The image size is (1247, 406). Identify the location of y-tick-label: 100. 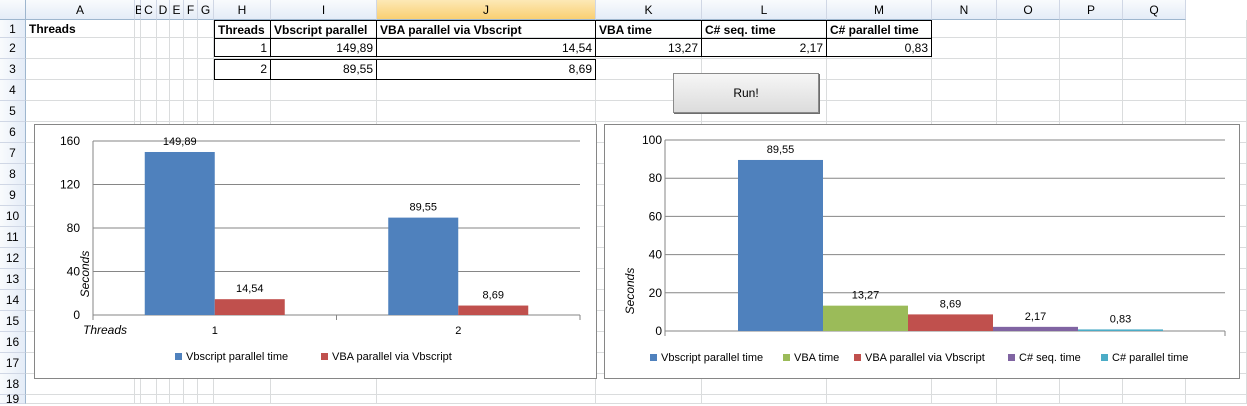
(652, 140).